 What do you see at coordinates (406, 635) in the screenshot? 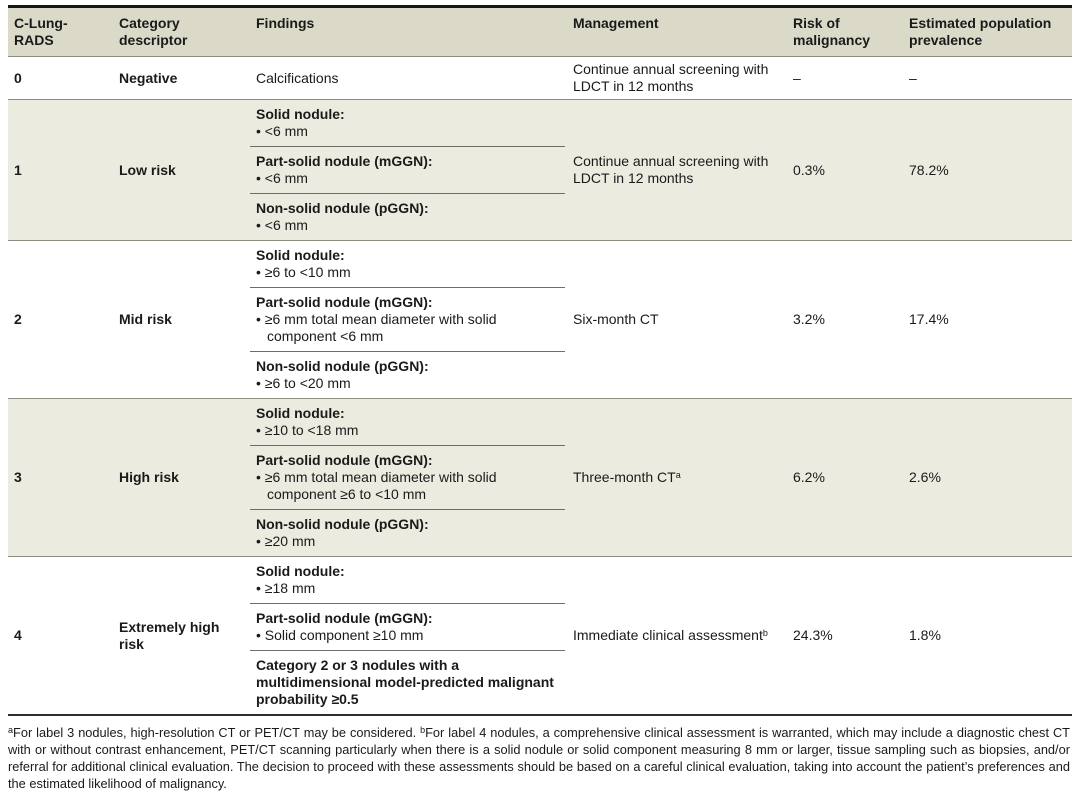
I see `finding-bullet: Solid component ≥10 mm` at bounding box center [406, 635].